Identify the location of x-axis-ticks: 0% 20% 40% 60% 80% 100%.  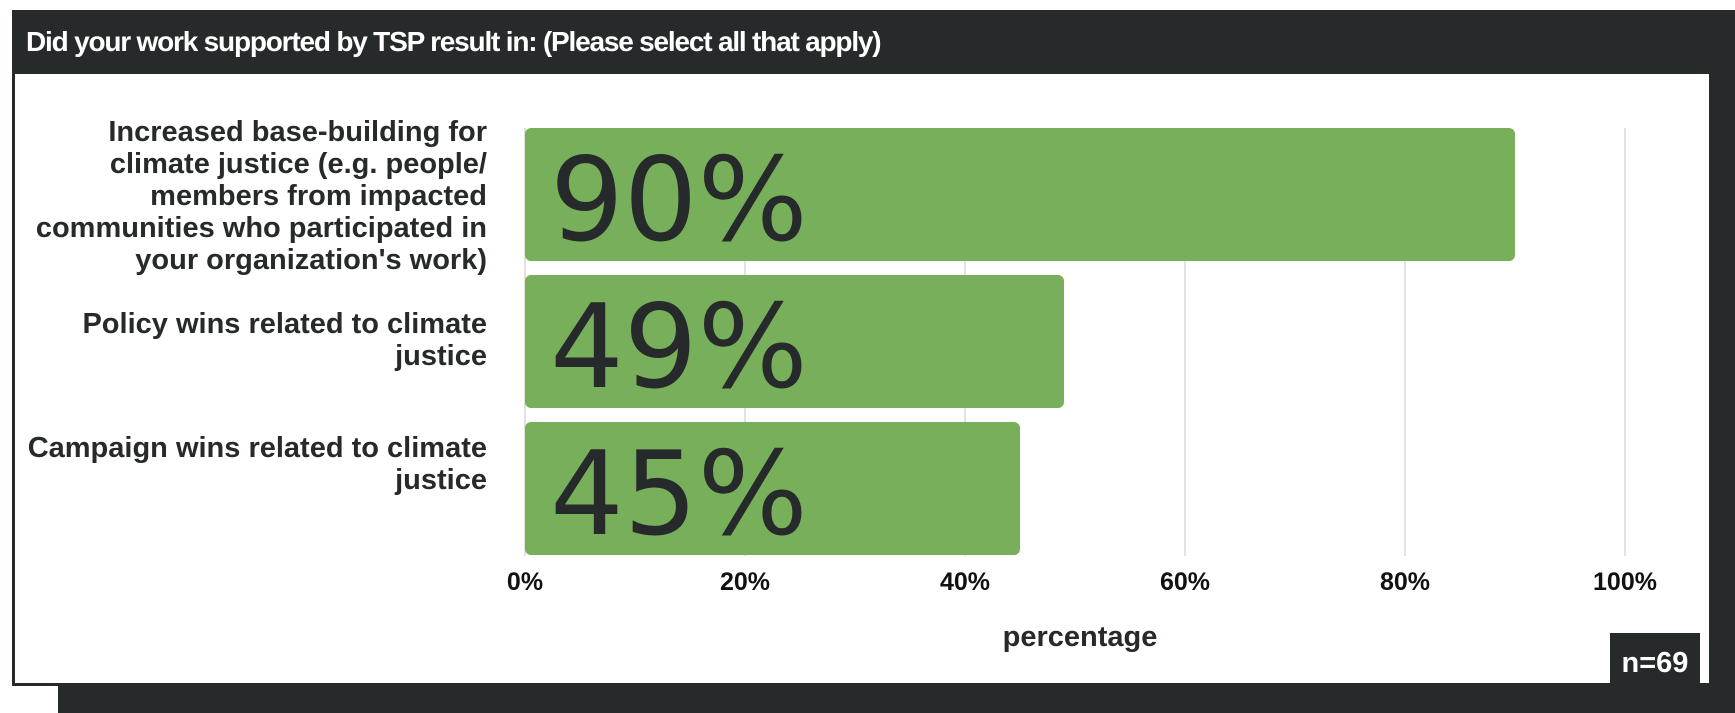
(1082, 582).